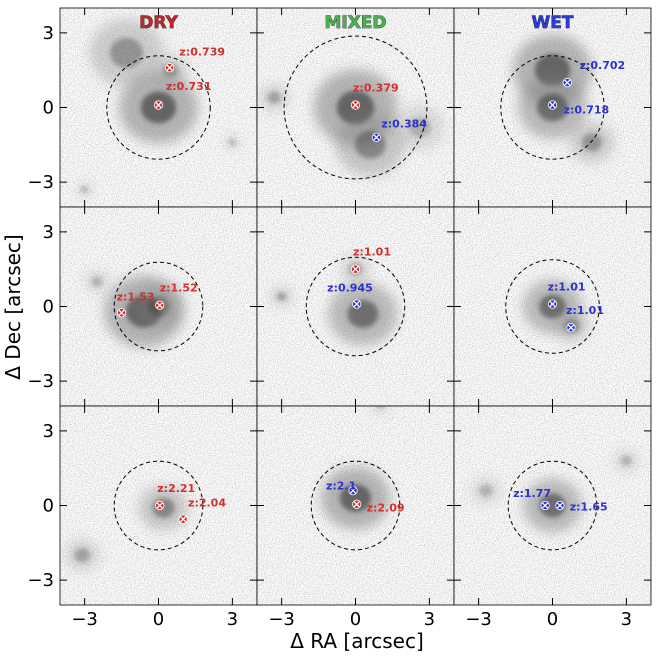 The width and height of the screenshot is (660, 660). Describe the element at coordinates (158, 23) in the screenshot. I see `column-title-dry: DRY` at that location.